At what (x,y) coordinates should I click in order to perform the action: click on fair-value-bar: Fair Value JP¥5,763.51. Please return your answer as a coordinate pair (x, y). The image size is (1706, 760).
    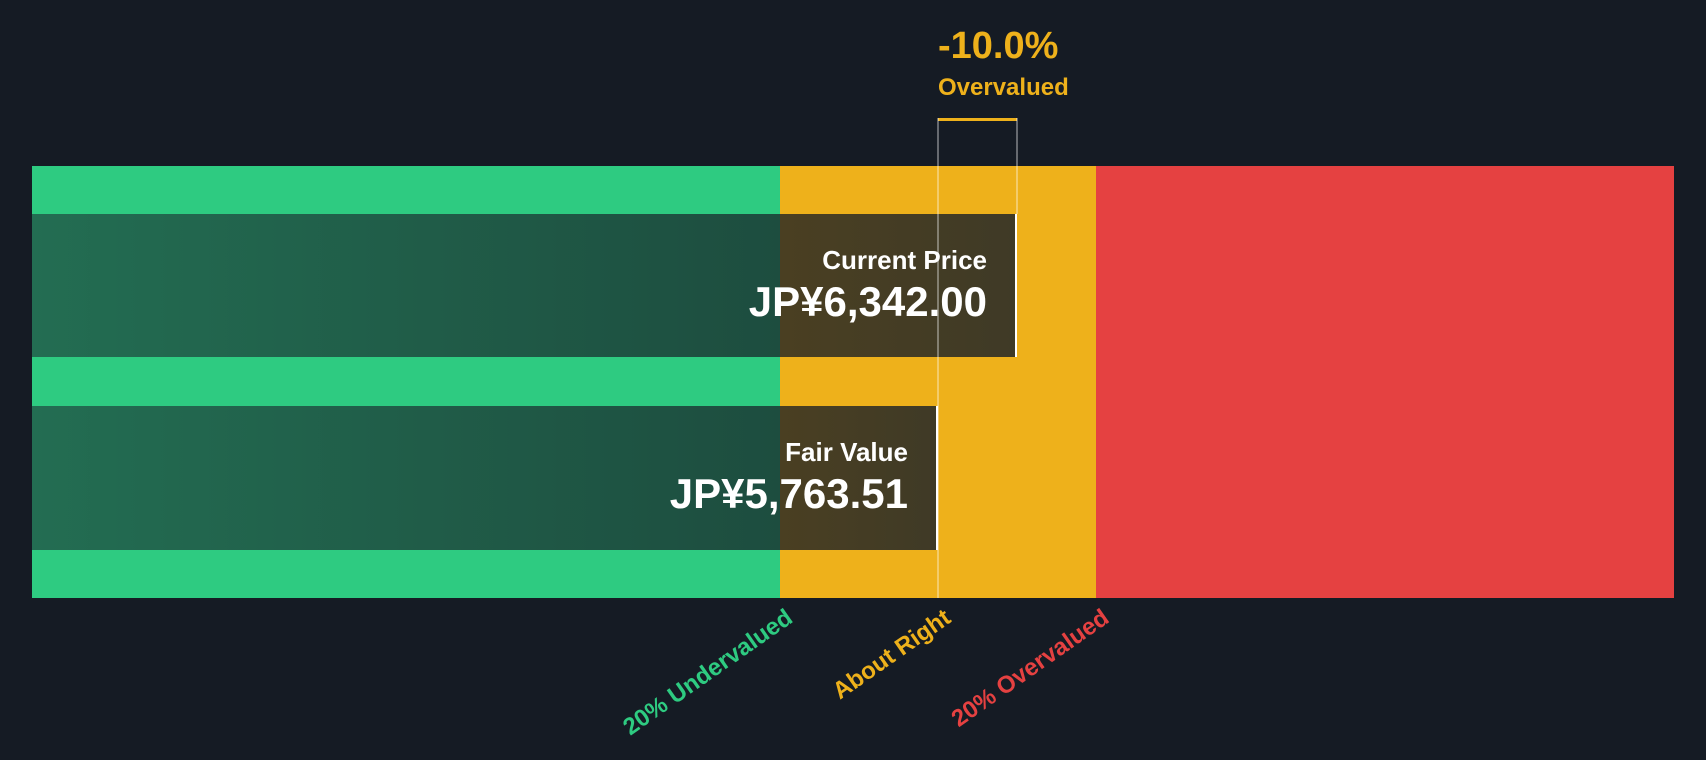
    Looking at the image, I should click on (485, 478).